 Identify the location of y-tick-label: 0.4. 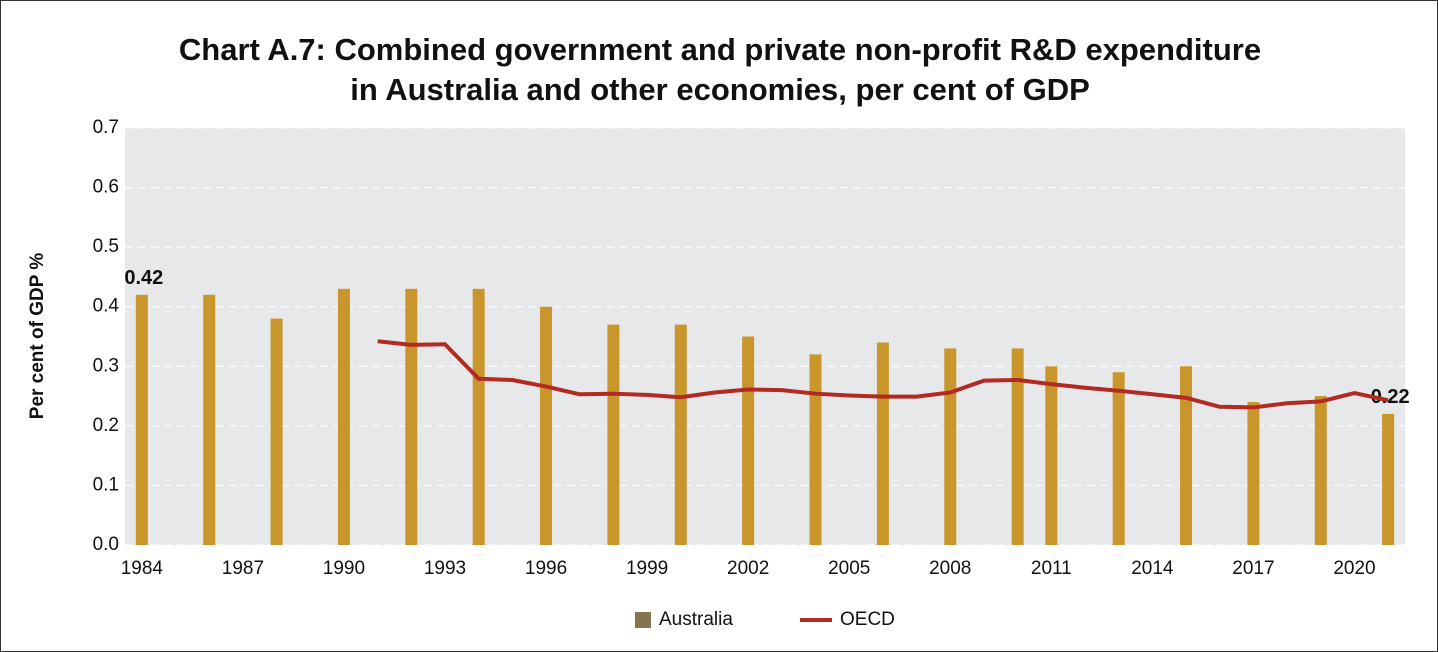
(106, 306).